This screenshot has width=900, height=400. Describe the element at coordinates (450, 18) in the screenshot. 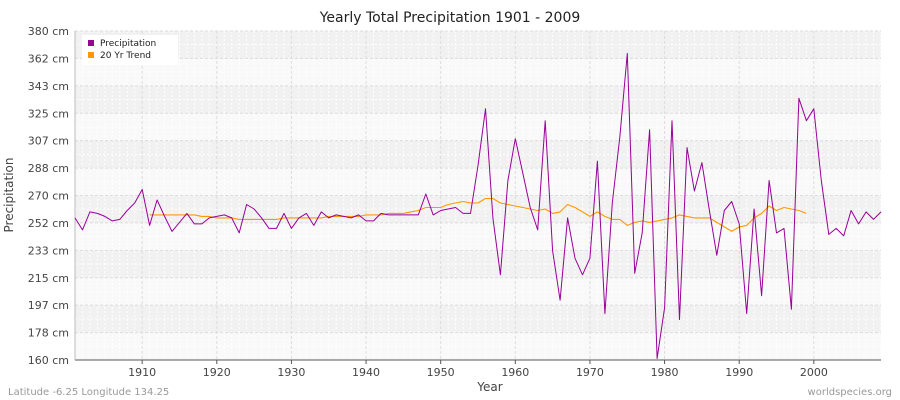

I see `chart-title: Yearly Total Precipitation 1901 - 2009` at that location.